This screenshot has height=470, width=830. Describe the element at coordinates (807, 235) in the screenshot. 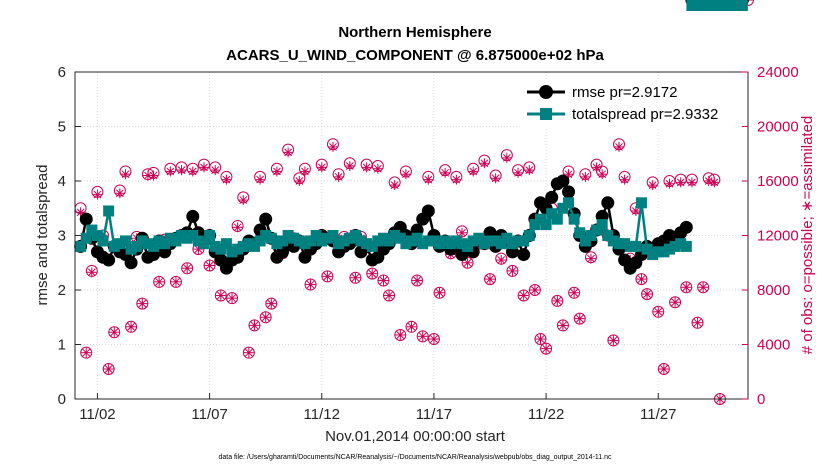

I see `y-axis-right-label: # of obs: o=possible; ∗=assimilated` at that location.